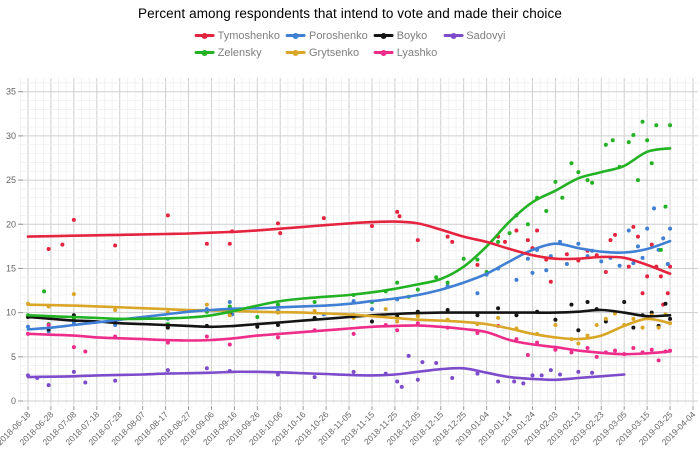 This screenshot has height=459, width=700. I want to click on legend-label: Grytsenko, so click(334, 52).